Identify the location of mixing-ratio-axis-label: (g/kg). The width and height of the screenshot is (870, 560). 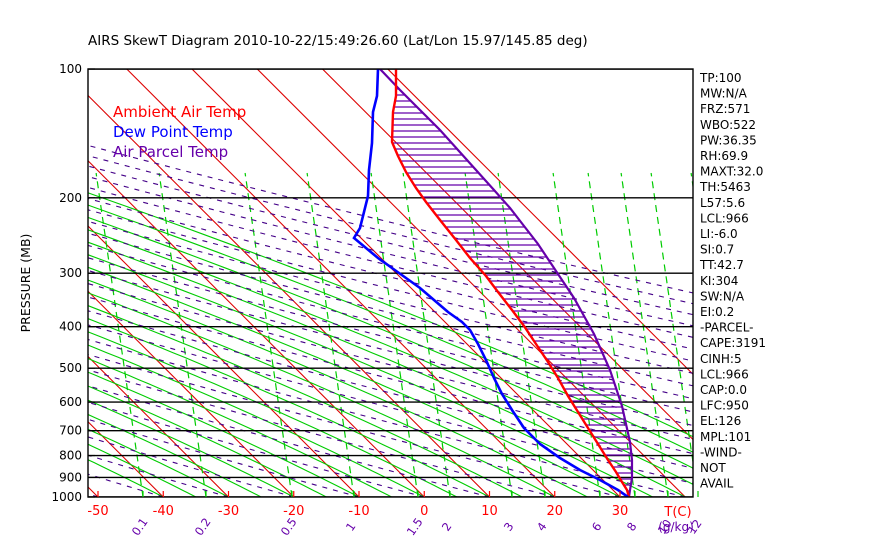
(676, 527).